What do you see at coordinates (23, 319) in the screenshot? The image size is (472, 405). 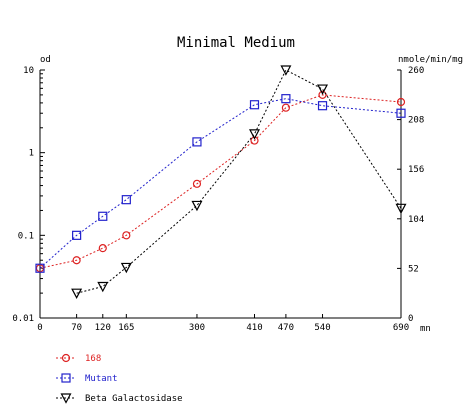 I see `left-axis-tick-label: 0.01` at bounding box center [23, 319].